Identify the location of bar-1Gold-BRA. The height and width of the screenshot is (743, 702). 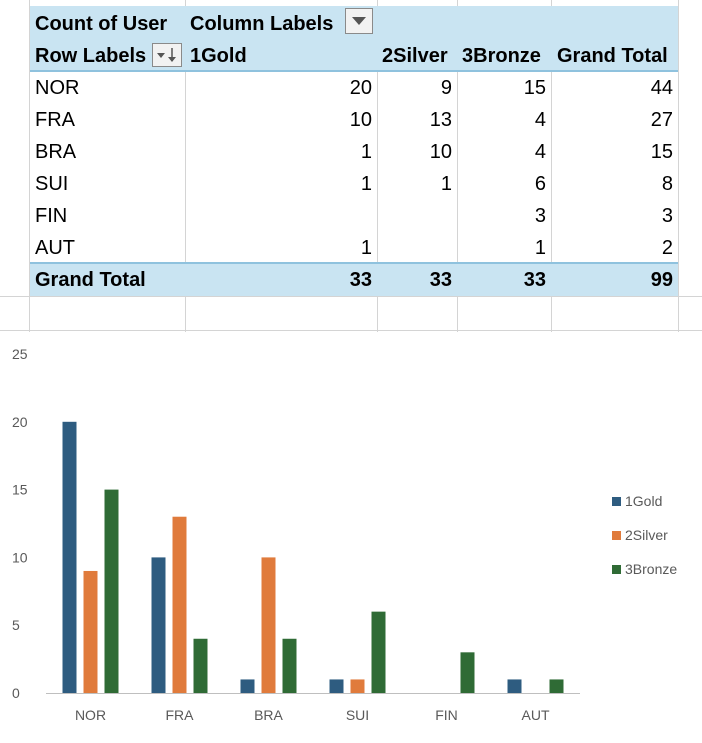
(247, 686).